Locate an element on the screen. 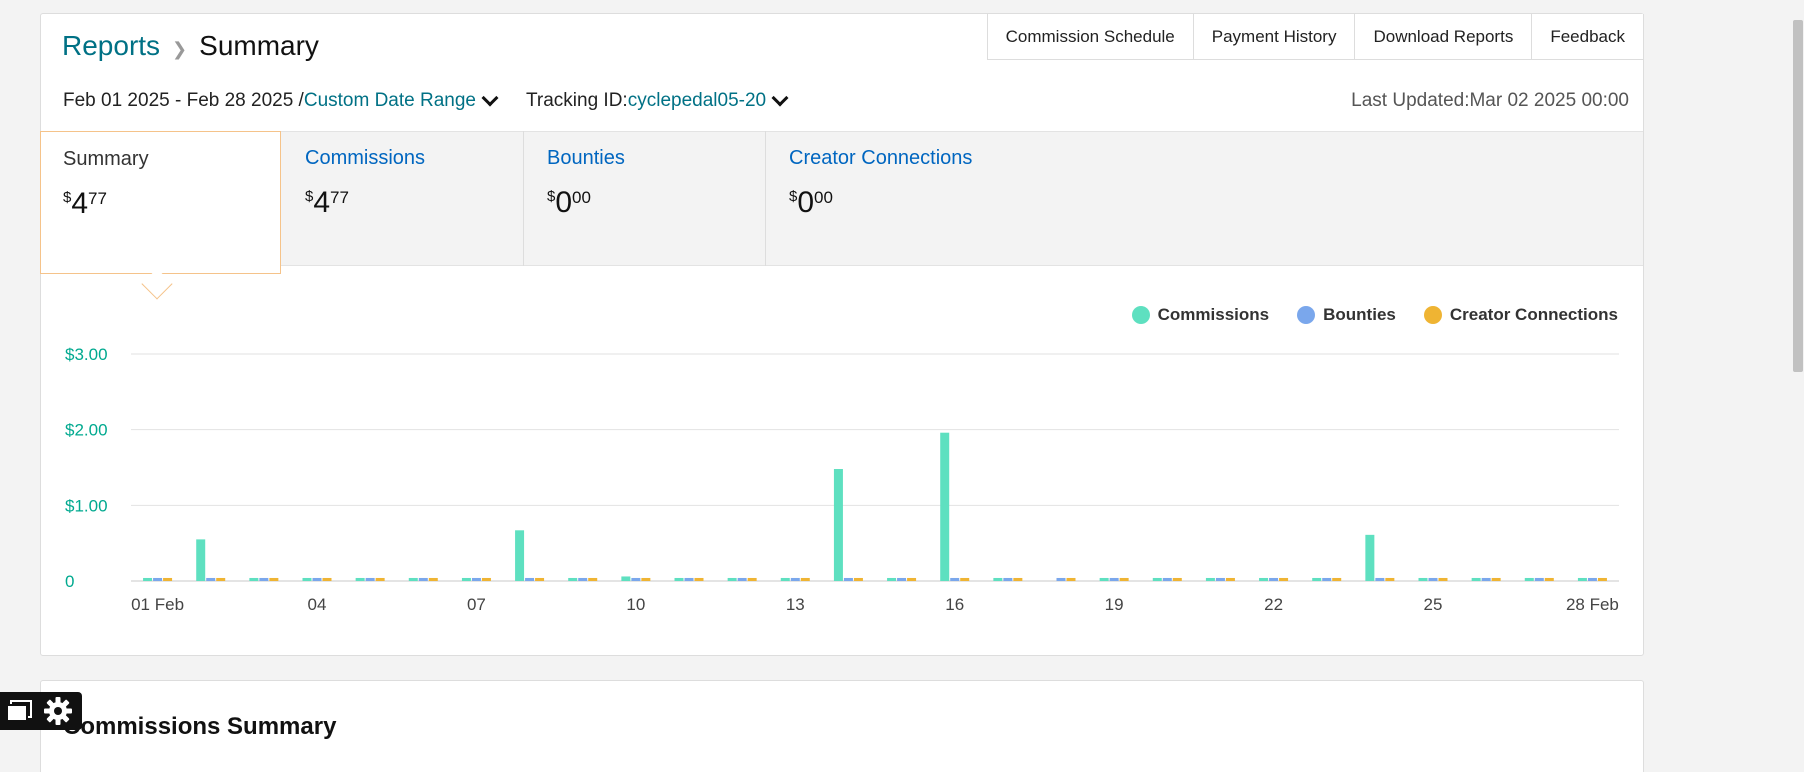 The width and height of the screenshot is (1804, 772). date-range-text: Feb 01 2025 - Feb 28 2025 / is located at coordinates (183, 100).